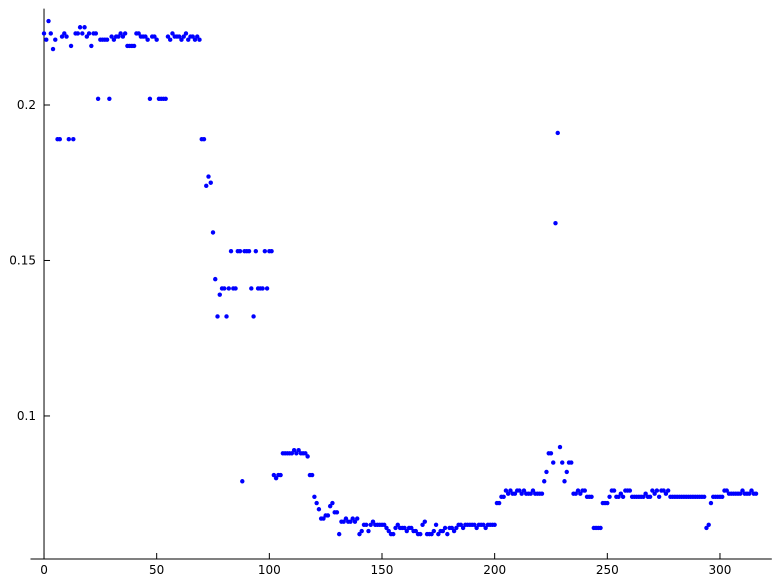 The height and width of the screenshot is (584, 781). Describe the element at coordinates (44, 570) in the screenshot. I see `x-tick-label: 0` at that location.